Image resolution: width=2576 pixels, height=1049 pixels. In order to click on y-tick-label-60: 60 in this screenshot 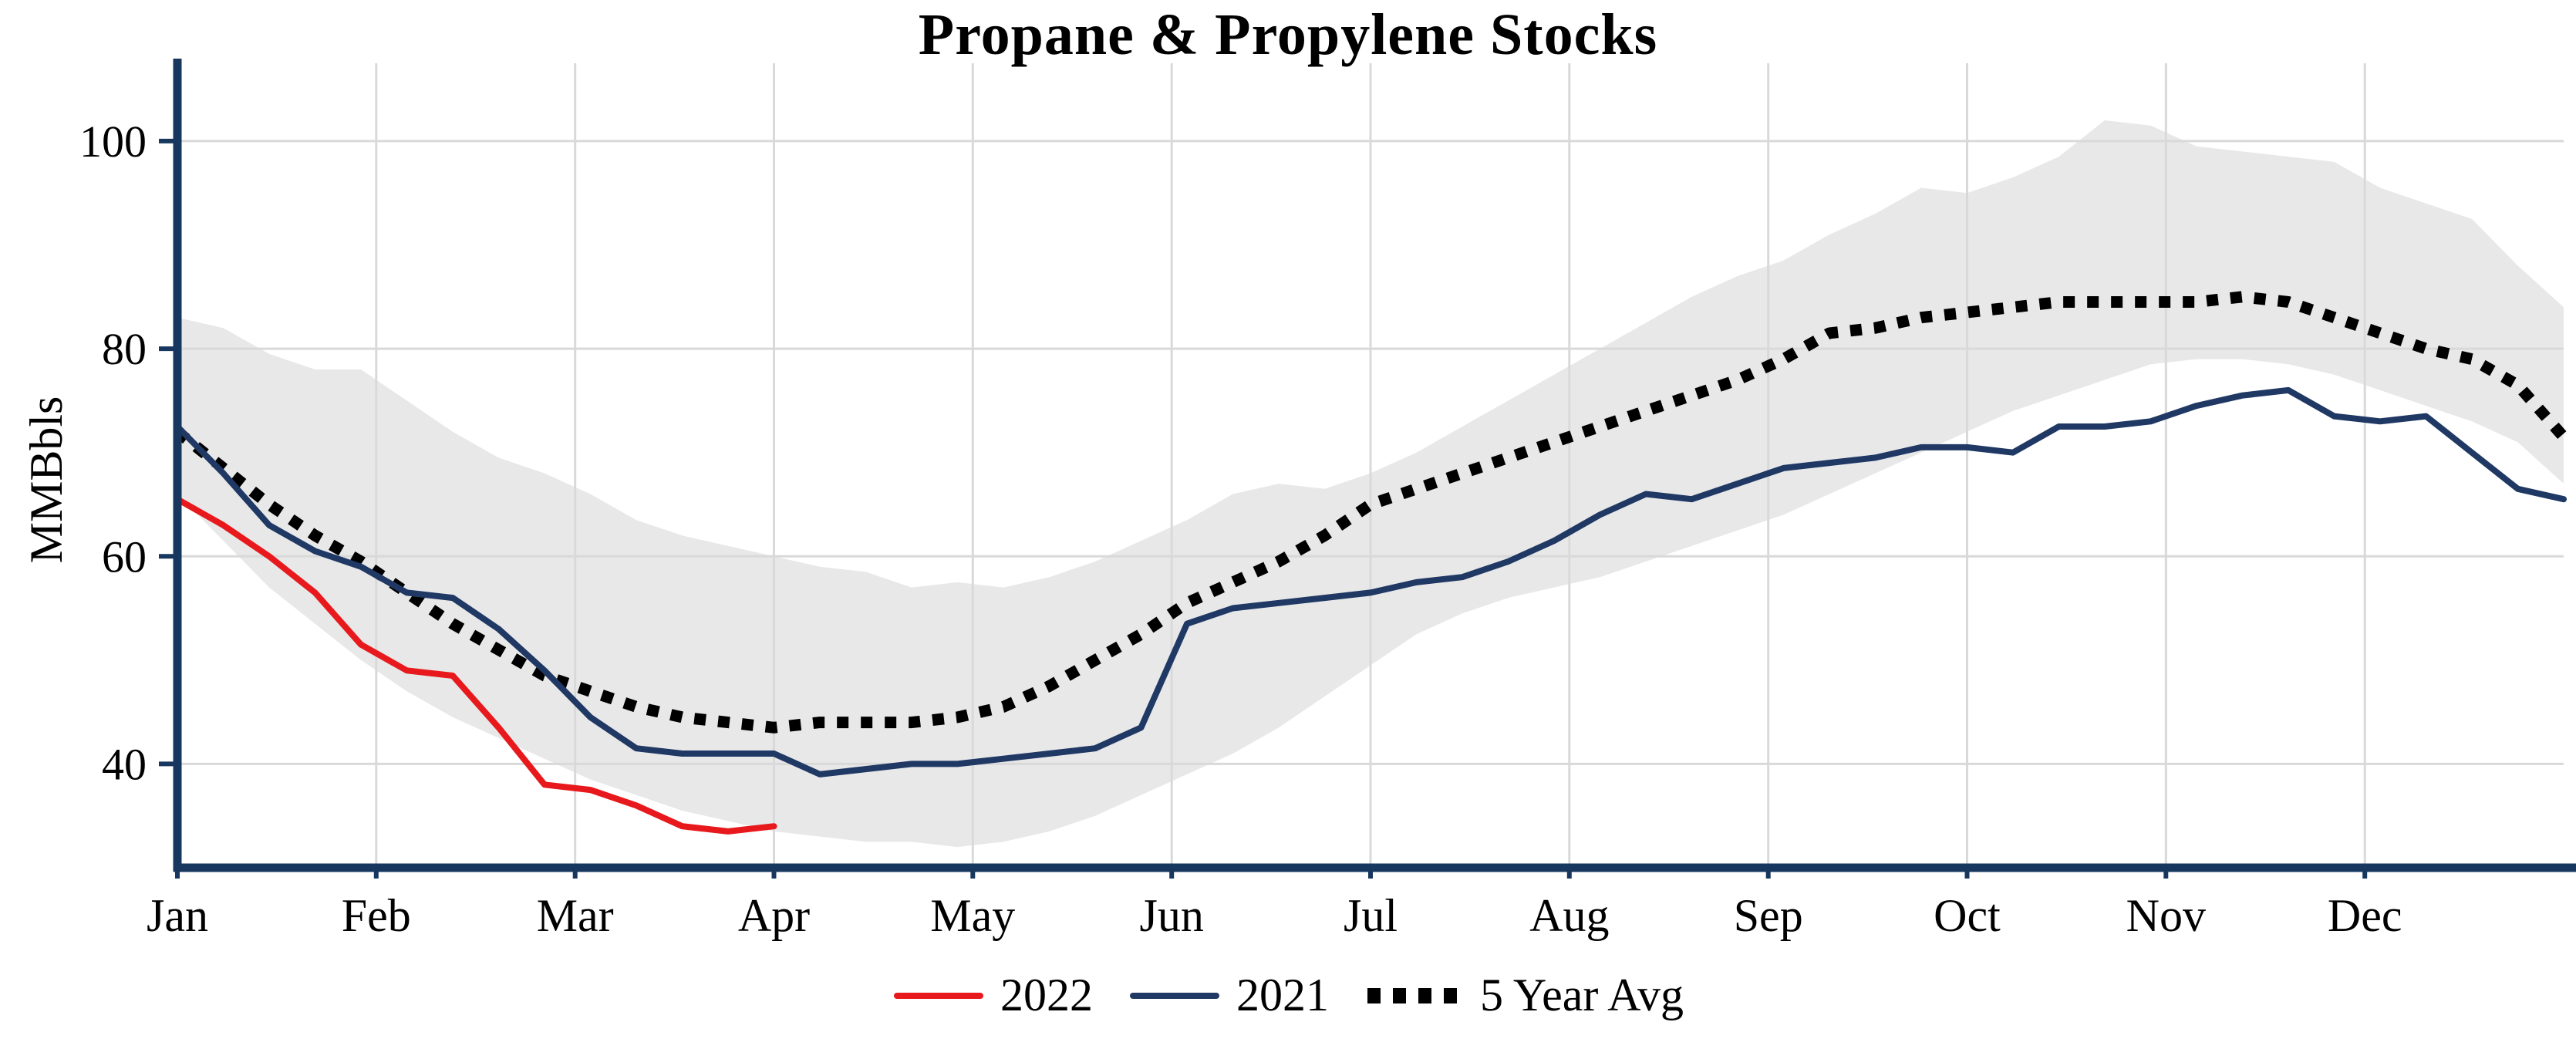, I will do `click(124, 556)`.